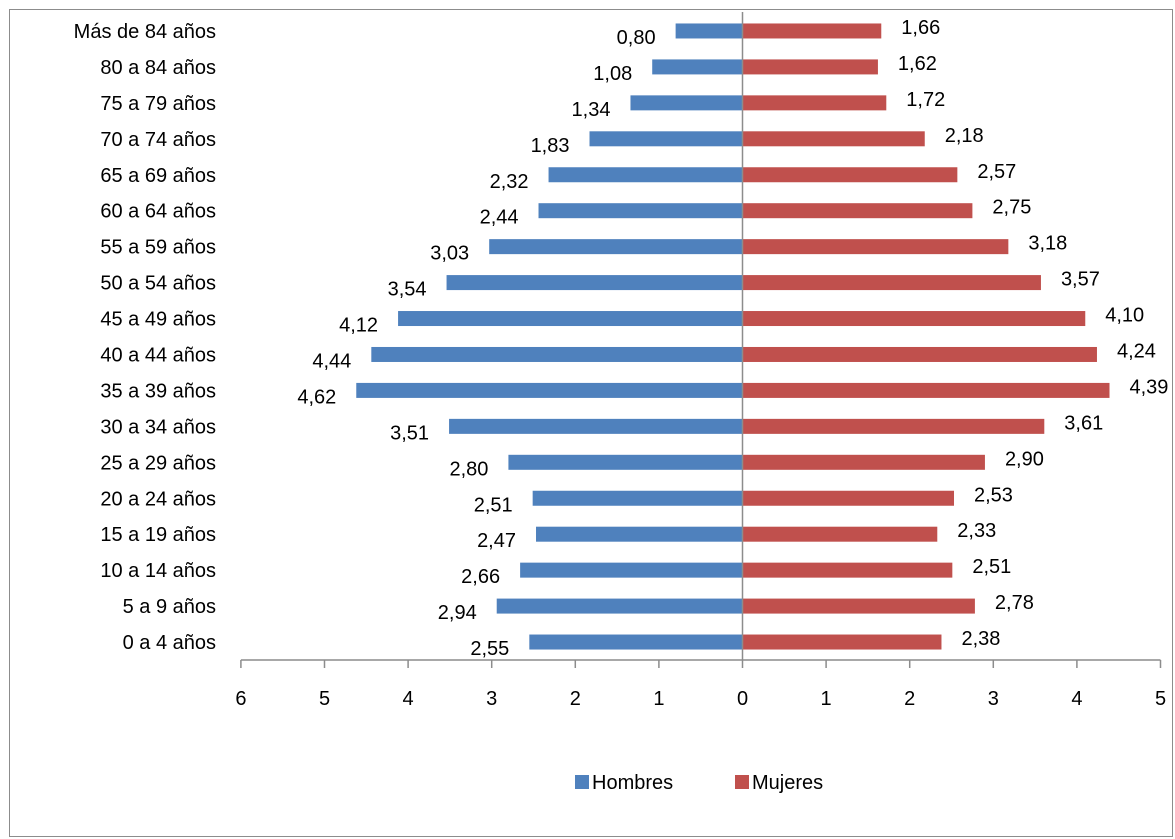 This screenshot has height=839, width=1175. Describe the element at coordinates (636, 38) in the screenshot. I see `hombres-value-label: 0,80` at that location.